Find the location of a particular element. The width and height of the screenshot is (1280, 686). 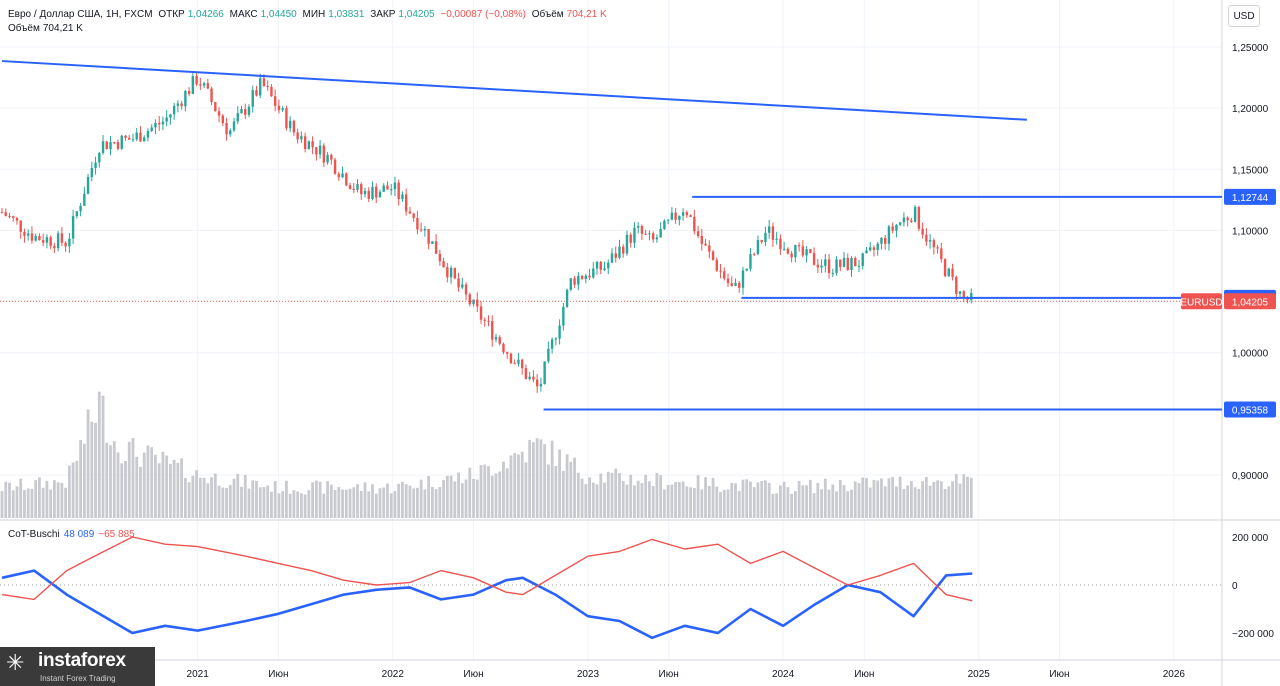

cot-series-red is located at coordinates (487, 569).